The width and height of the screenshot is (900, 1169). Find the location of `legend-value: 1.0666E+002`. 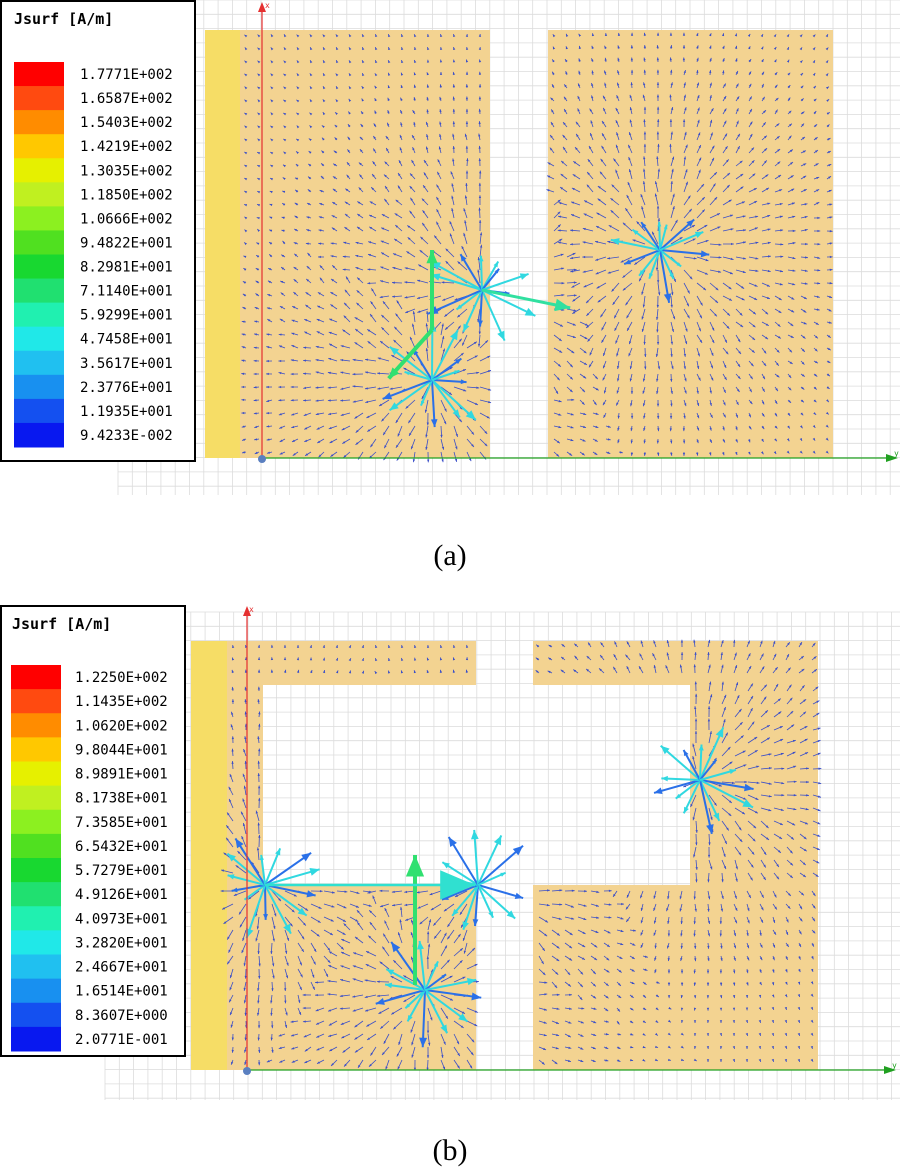

legend-value: 1.0666E+002 is located at coordinates (126, 219).